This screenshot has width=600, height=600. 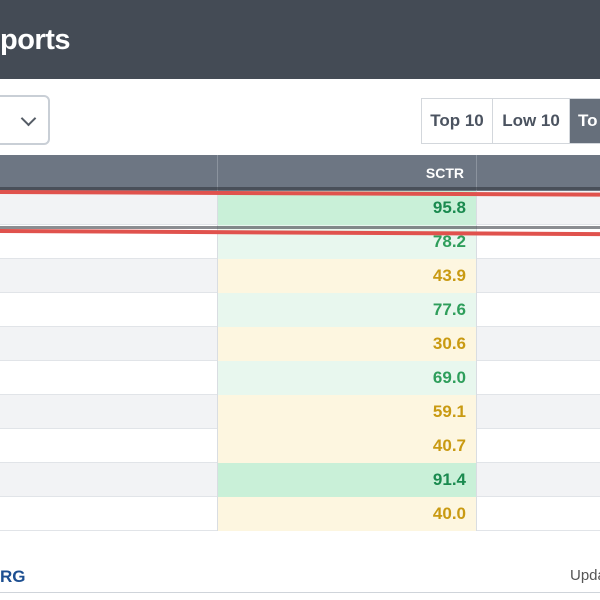 I want to click on footer-updated-text: Upda, so click(x=585, y=575).